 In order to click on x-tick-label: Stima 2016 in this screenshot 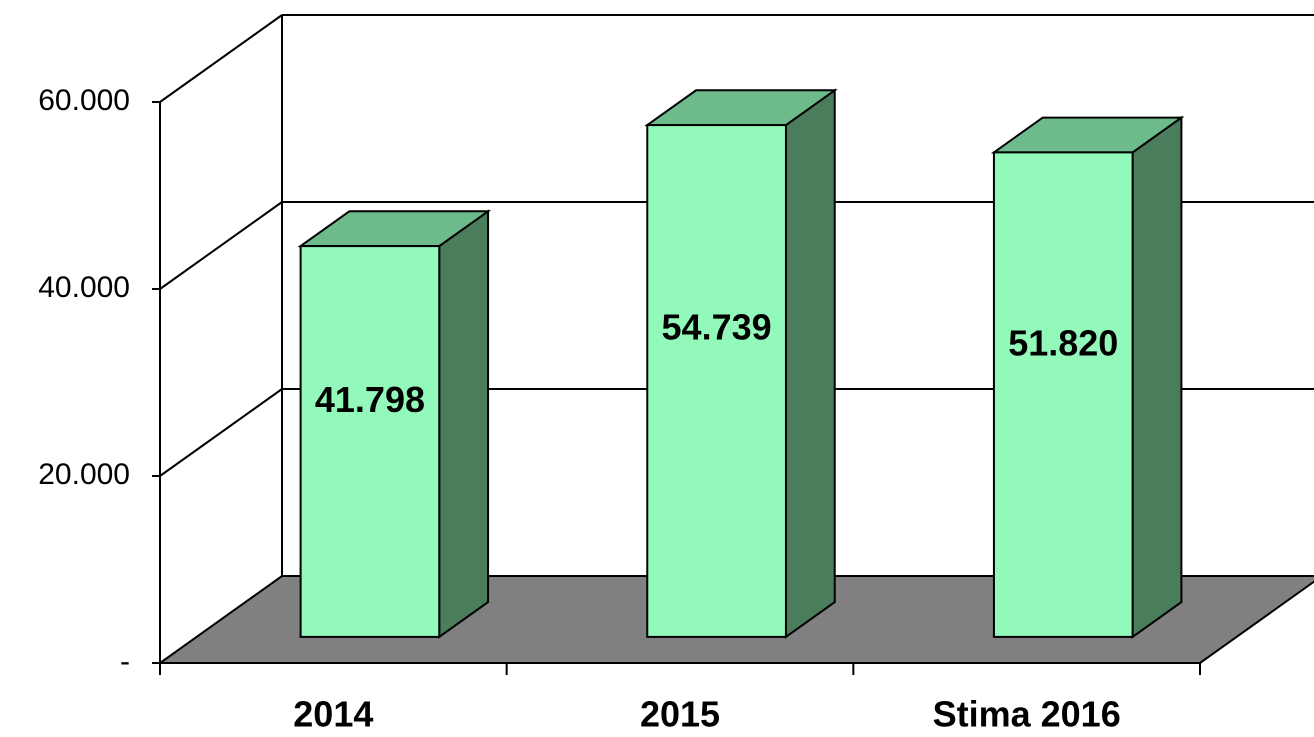, I will do `click(1027, 714)`.